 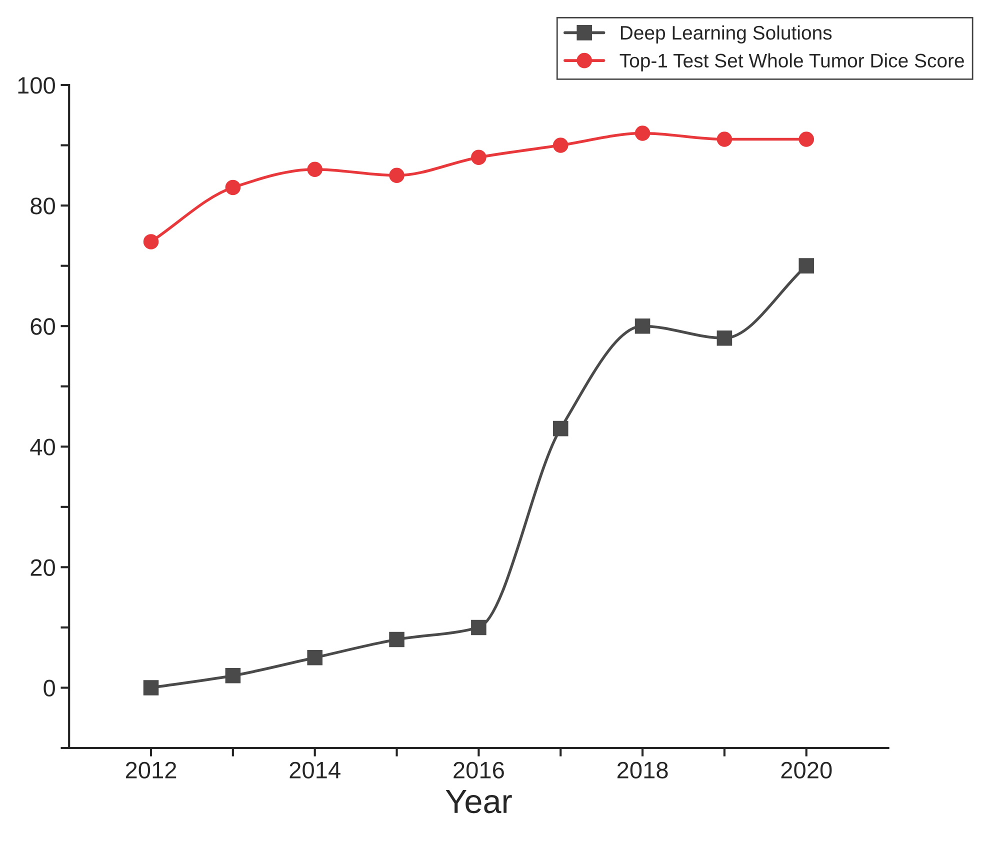 I want to click on y-tick-label: 20, so click(x=42, y=567).